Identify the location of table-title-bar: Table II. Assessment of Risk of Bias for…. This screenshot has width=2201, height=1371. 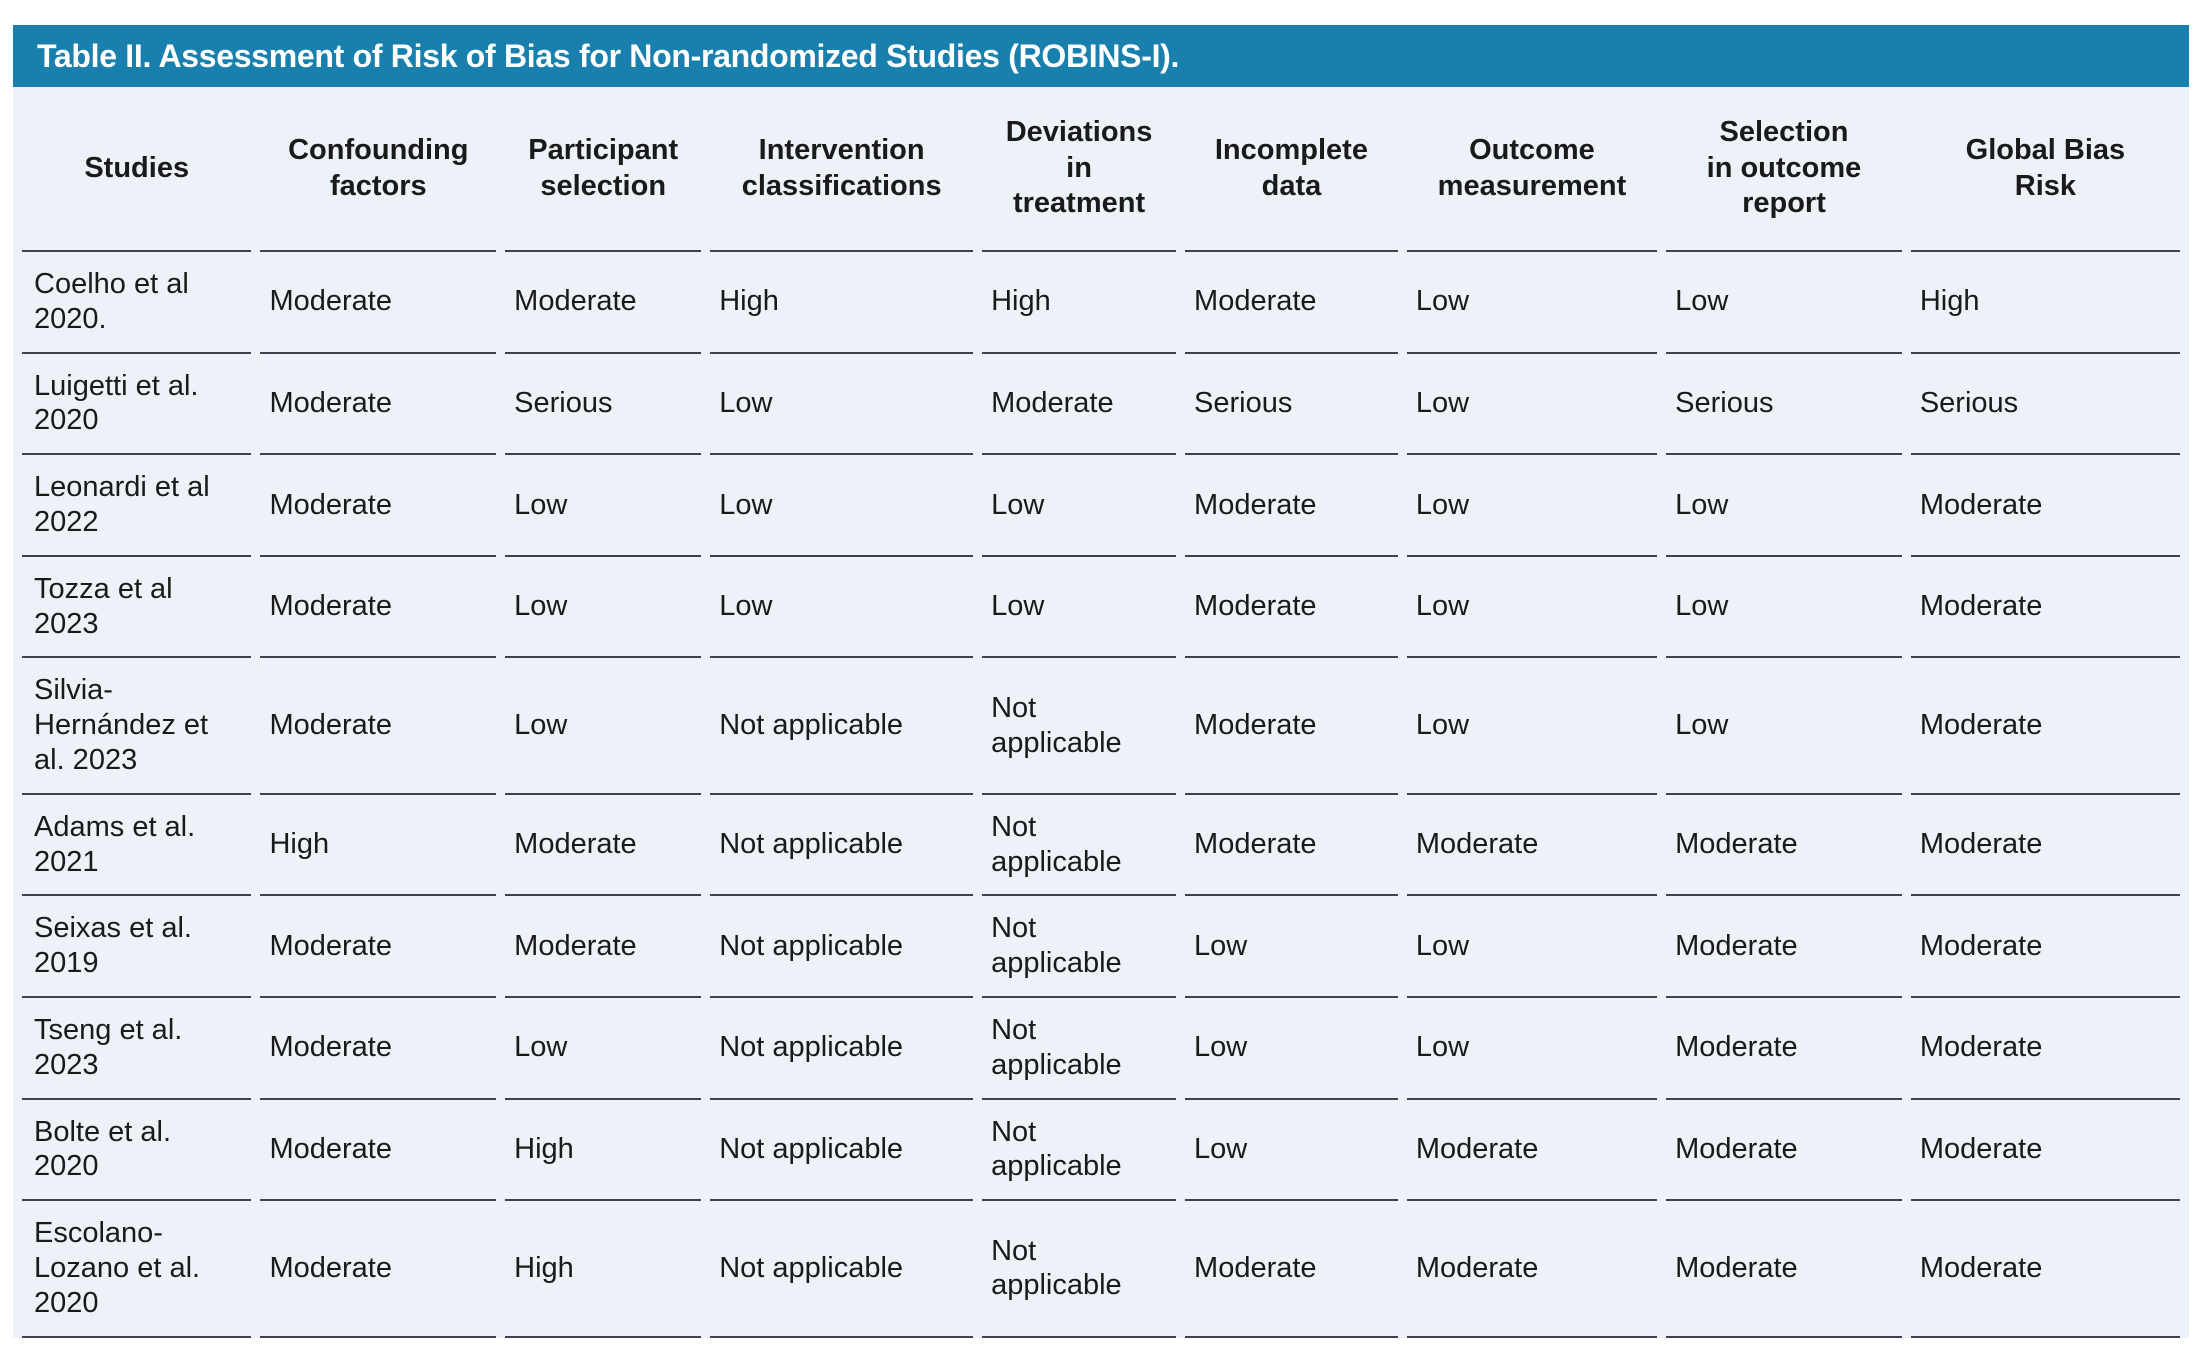
(1101, 56).